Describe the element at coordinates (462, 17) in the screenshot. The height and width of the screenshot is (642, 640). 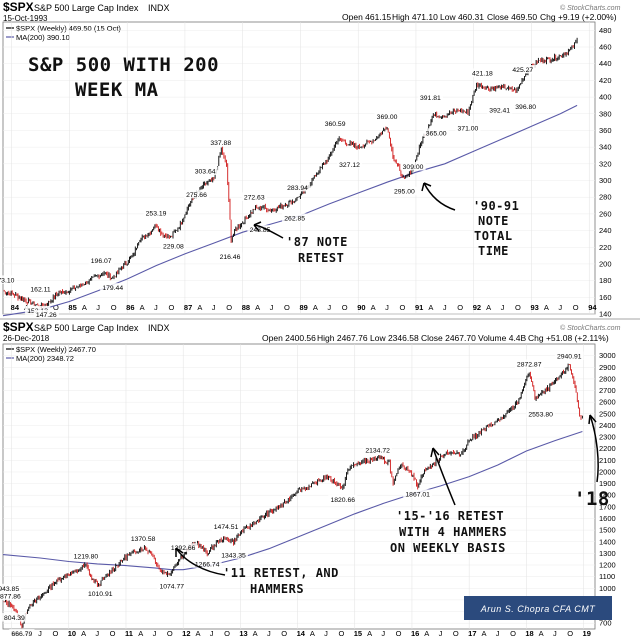
I see `top-low: Low 460.31` at that location.